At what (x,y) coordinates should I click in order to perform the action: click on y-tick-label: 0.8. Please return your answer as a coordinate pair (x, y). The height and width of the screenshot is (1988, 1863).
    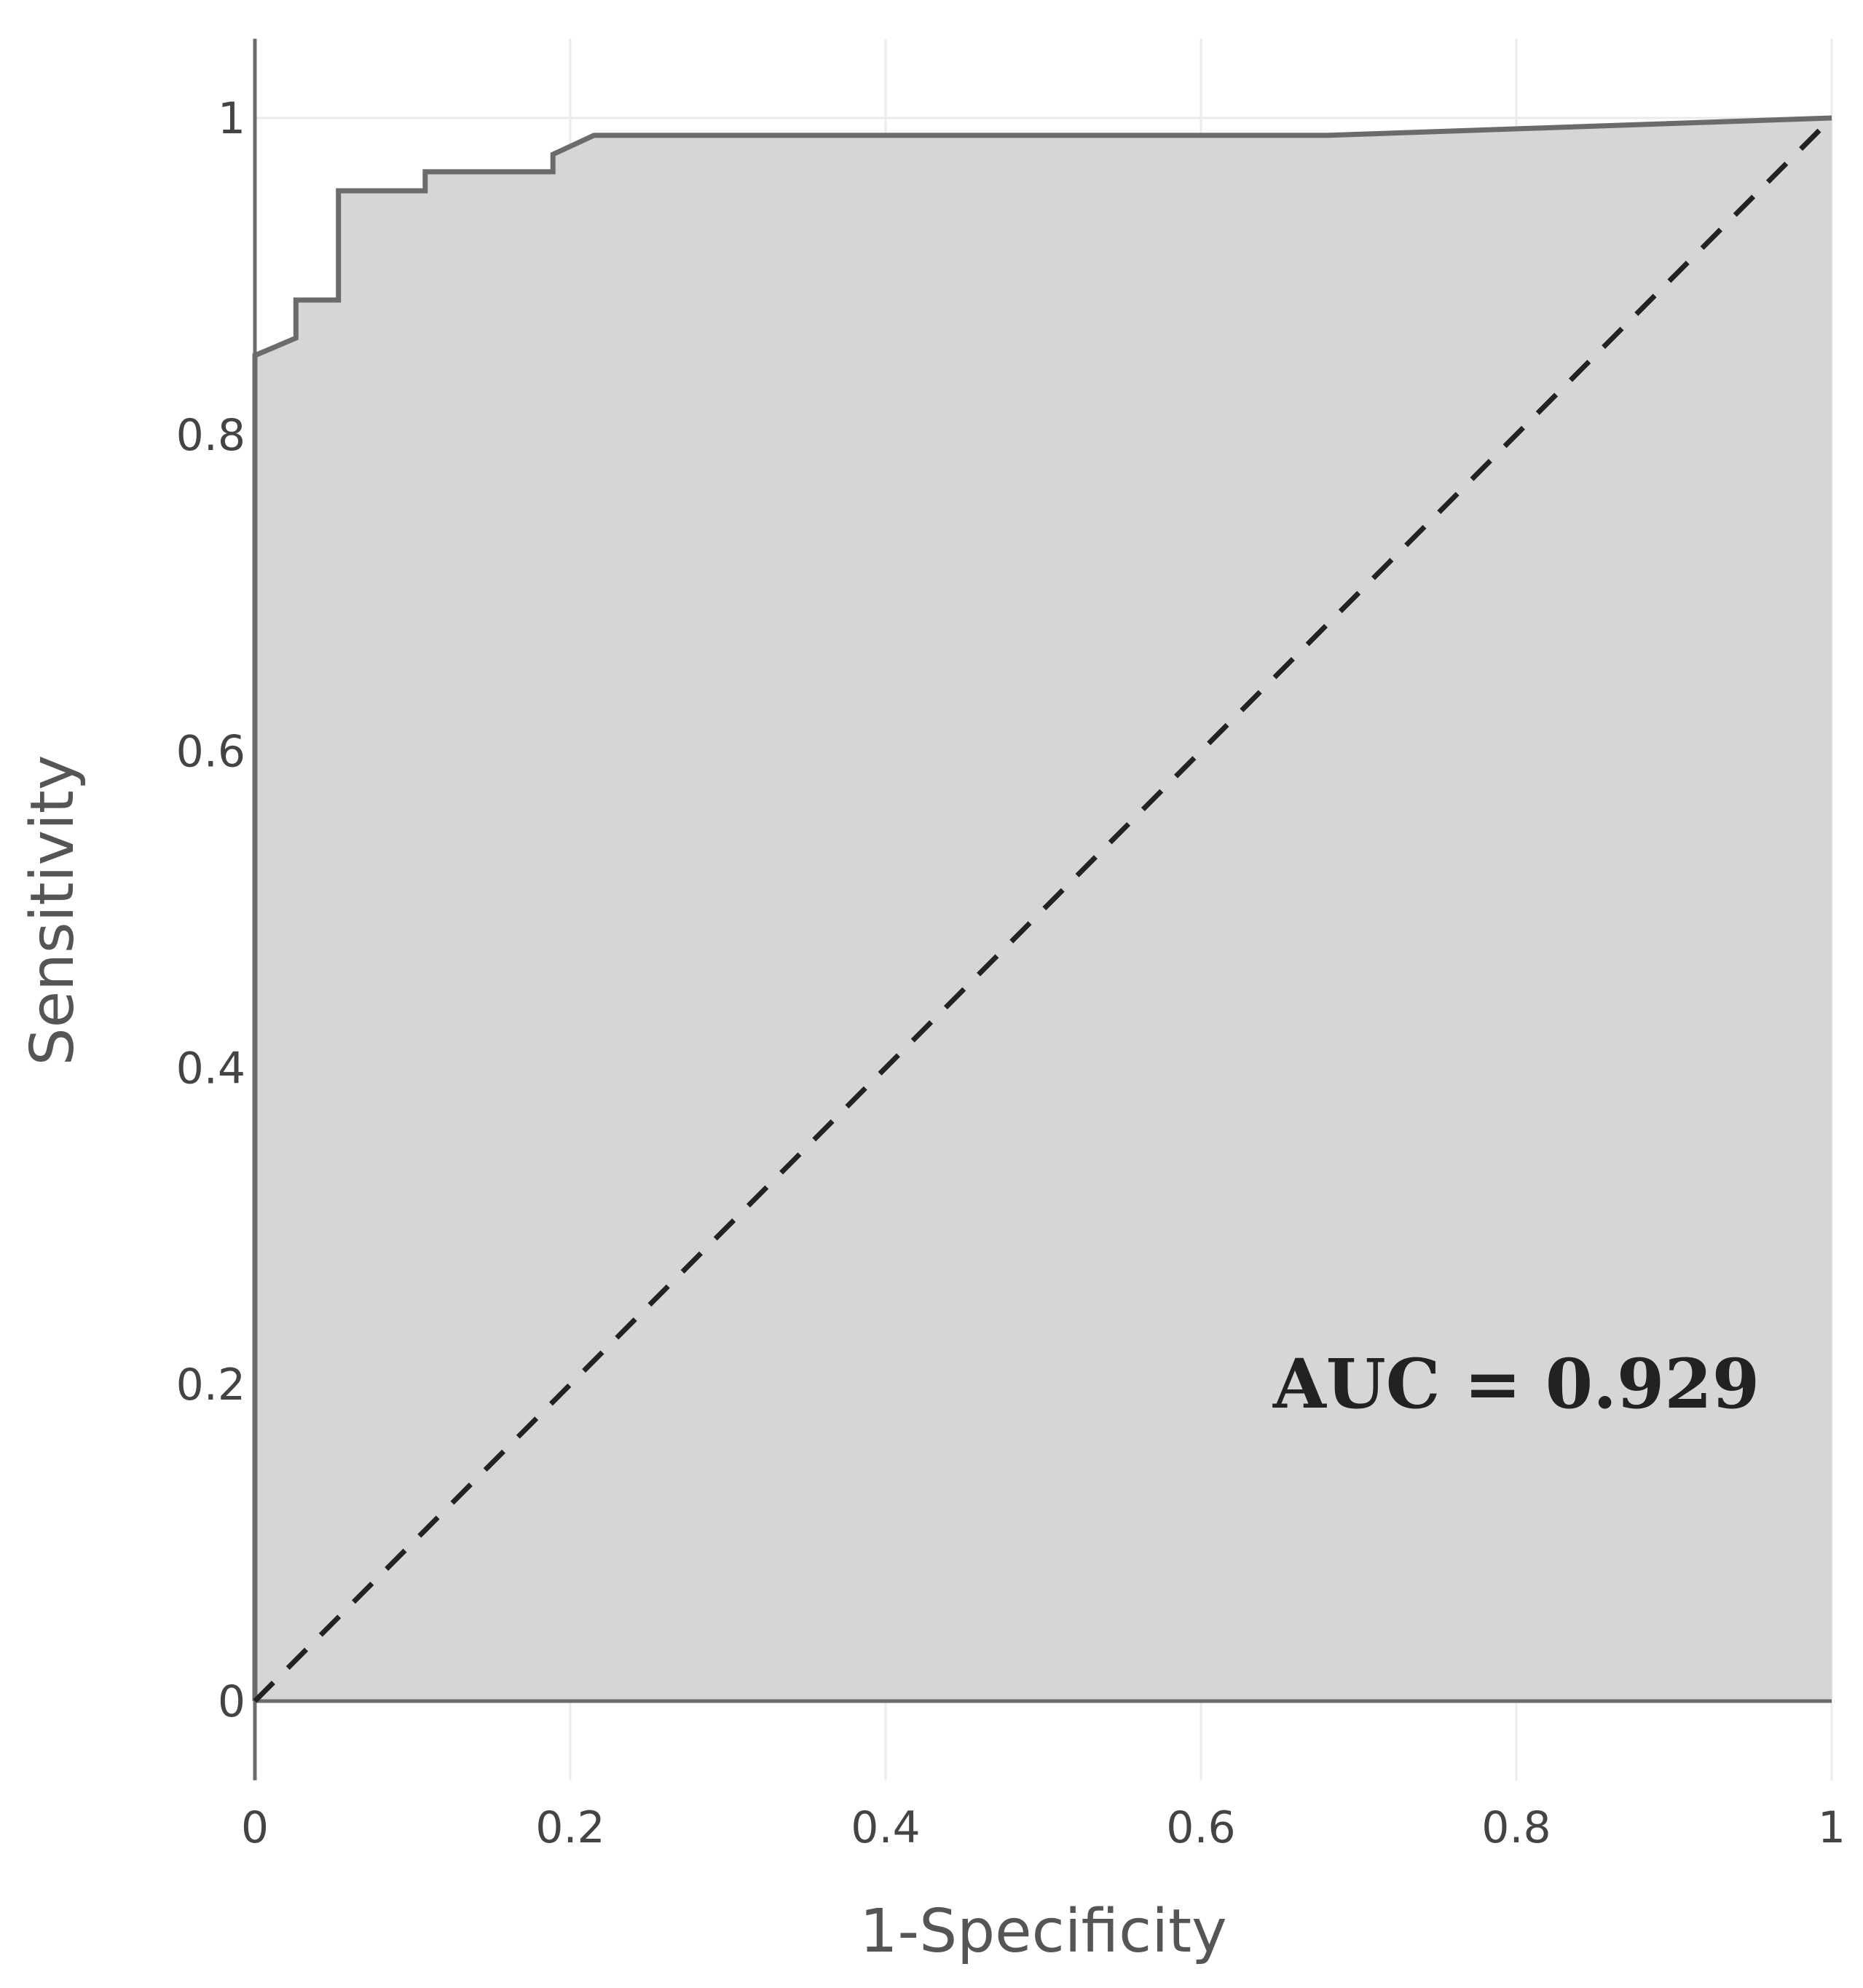
    Looking at the image, I should click on (211, 435).